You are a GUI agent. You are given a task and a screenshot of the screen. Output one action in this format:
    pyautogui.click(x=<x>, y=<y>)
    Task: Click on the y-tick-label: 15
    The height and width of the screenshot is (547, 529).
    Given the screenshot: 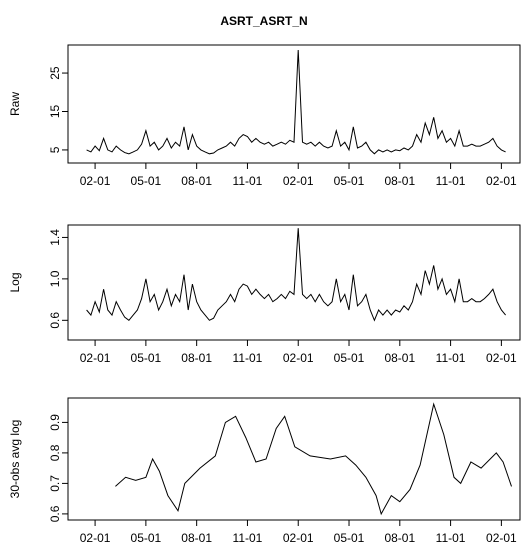 What is the action you would take?
    pyautogui.click(x=55, y=112)
    